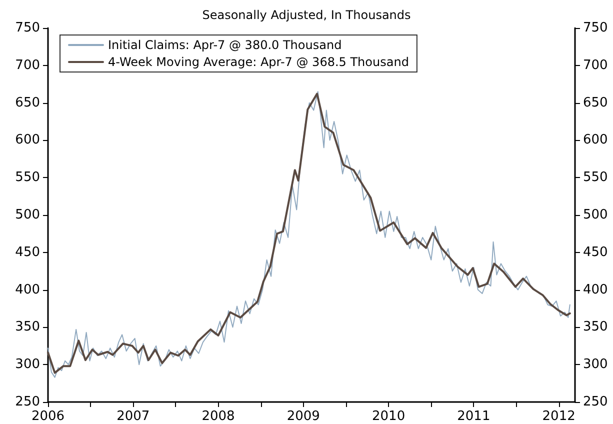 This screenshot has width=613, height=424. What do you see at coordinates (27, 364) in the screenshot?
I see `y-tick-label: 300` at bounding box center [27, 364].